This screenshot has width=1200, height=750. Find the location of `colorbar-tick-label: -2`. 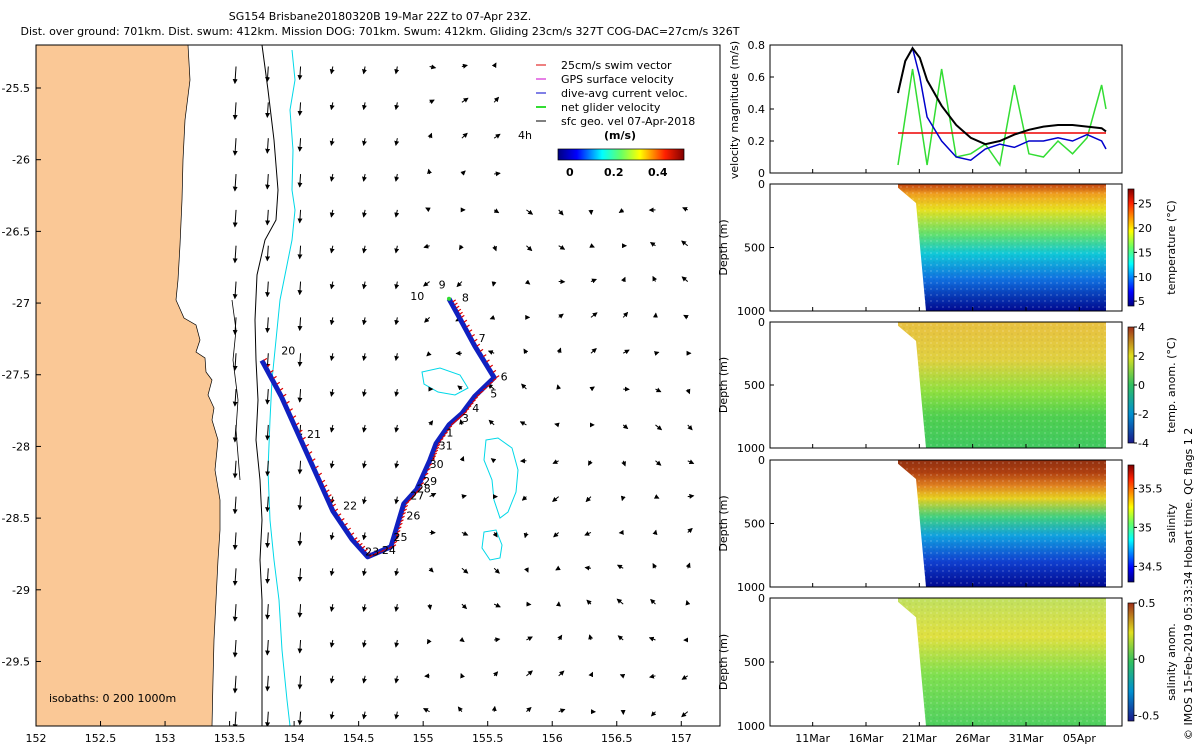

colorbar-tick-label: -2 is located at coordinates (1143, 414).